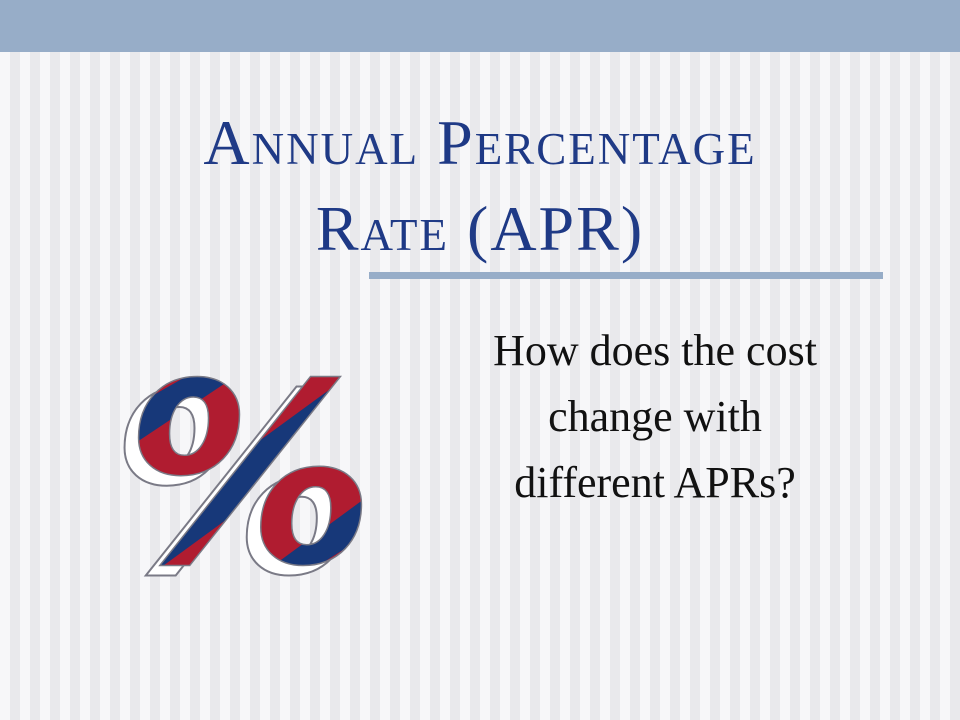 This screenshot has height=720, width=960. I want to click on top-accent-bar, so click(480, 26).